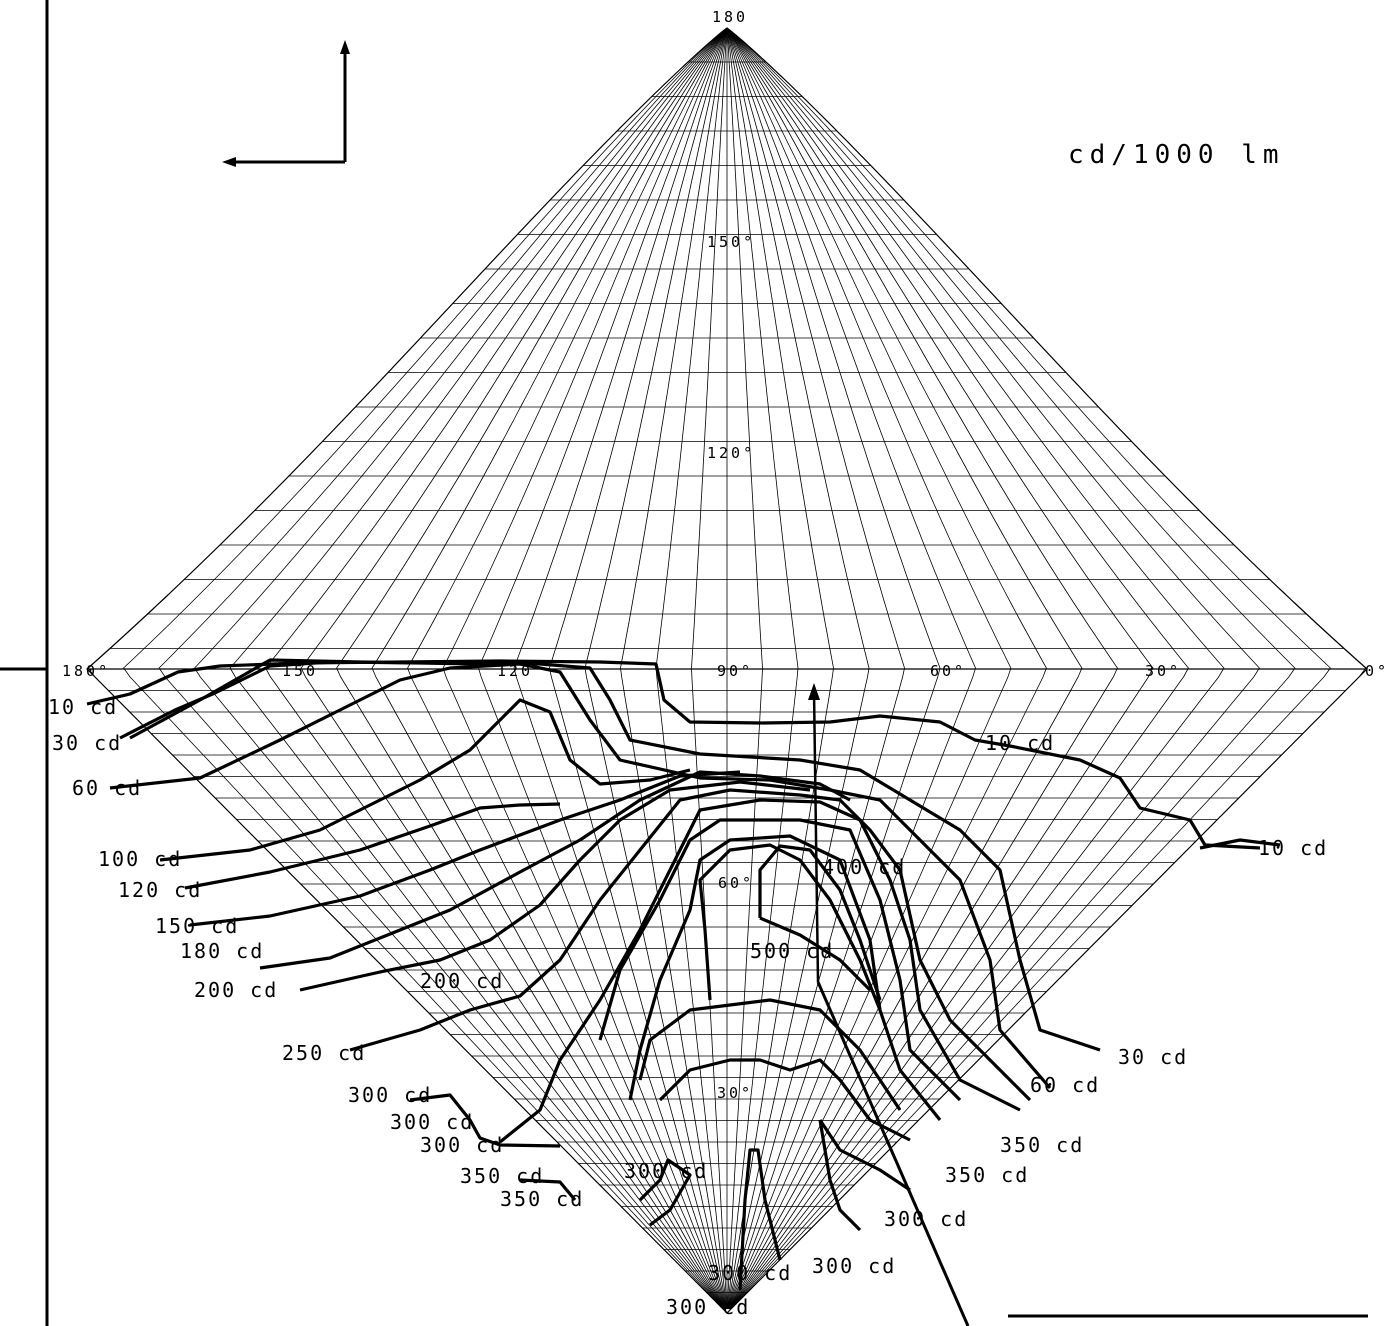 This screenshot has width=1399, height=1326. Describe the element at coordinates (814, 691) in the screenshot. I see `pointer-arrow-head` at that location.